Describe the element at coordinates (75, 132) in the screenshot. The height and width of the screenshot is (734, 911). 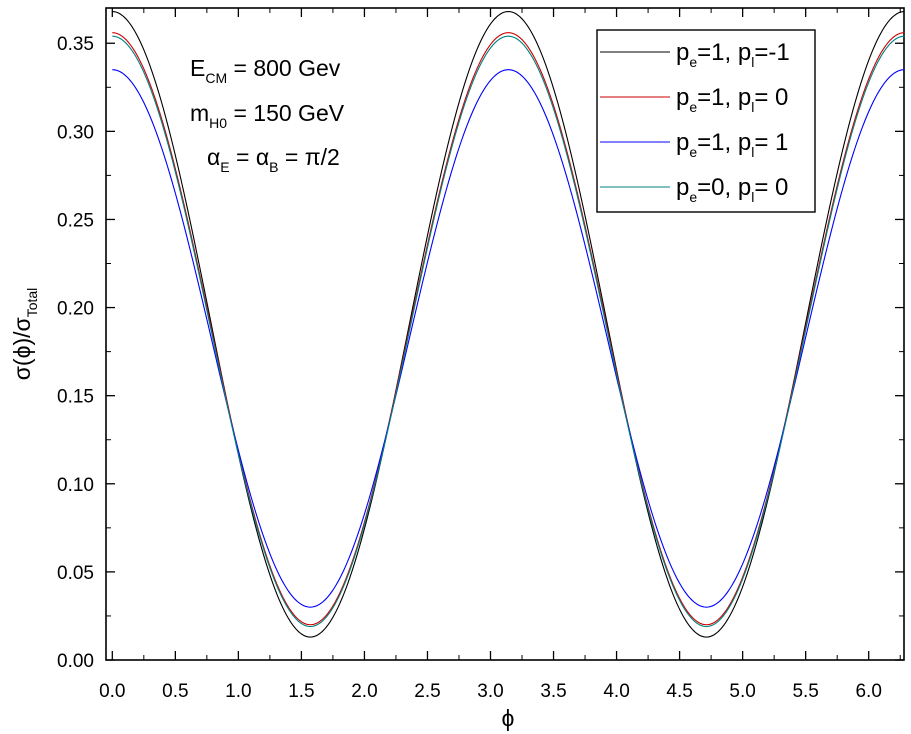
I see `y-tick-label: 0.30` at that location.